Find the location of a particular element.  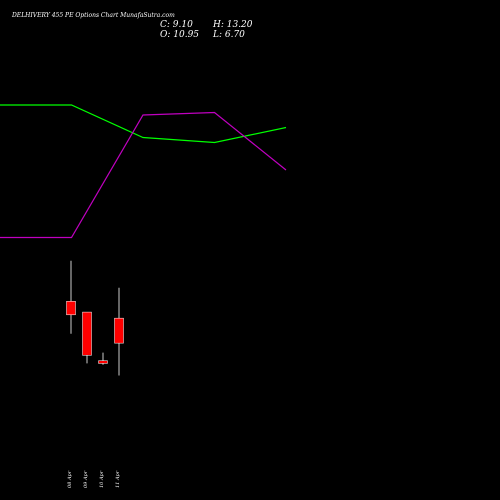

close-readout: C: 9.10 is located at coordinates (176, 25).